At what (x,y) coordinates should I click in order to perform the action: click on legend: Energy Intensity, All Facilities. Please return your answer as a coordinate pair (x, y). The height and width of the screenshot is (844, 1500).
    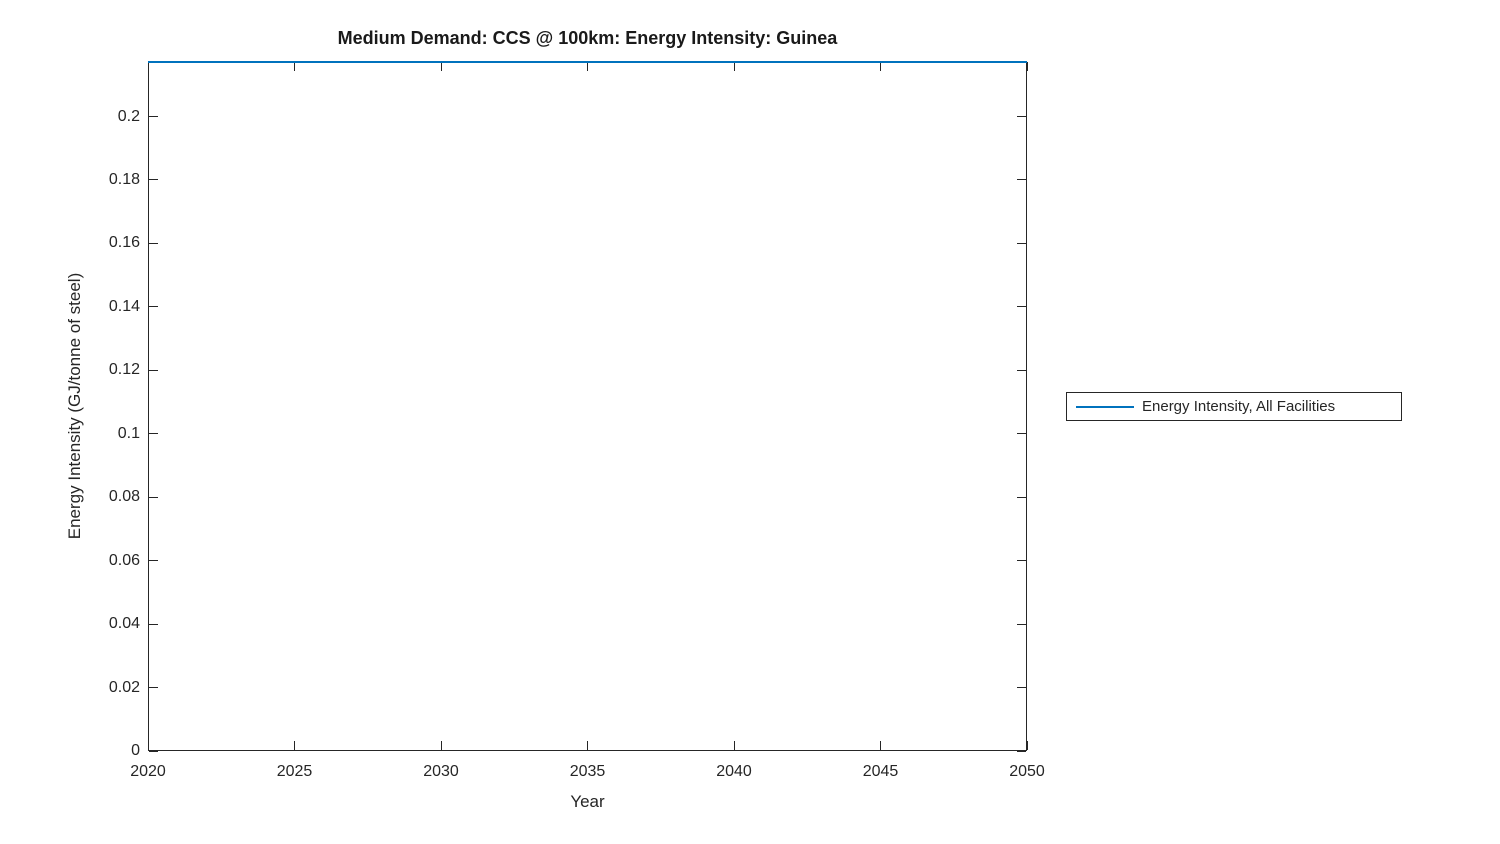
    Looking at the image, I should click on (1234, 406).